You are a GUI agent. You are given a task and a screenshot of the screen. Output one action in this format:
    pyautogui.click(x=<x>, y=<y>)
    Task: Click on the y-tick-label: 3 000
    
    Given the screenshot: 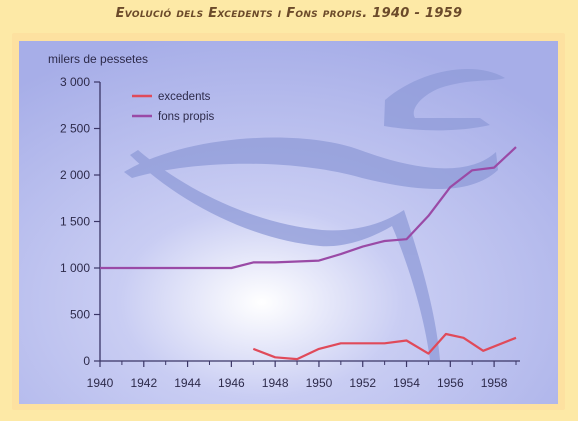 What is the action you would take?
    pyautogui.click(x=75, y=82)
    